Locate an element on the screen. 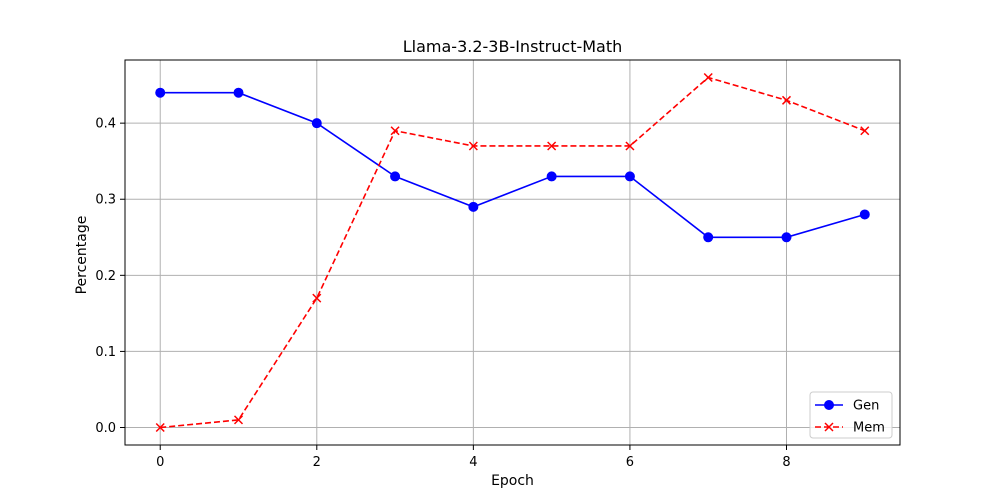 The height and width of the screenshot is (500, 1000). x-tick-label: 2 is located at coordinates (317, 462).